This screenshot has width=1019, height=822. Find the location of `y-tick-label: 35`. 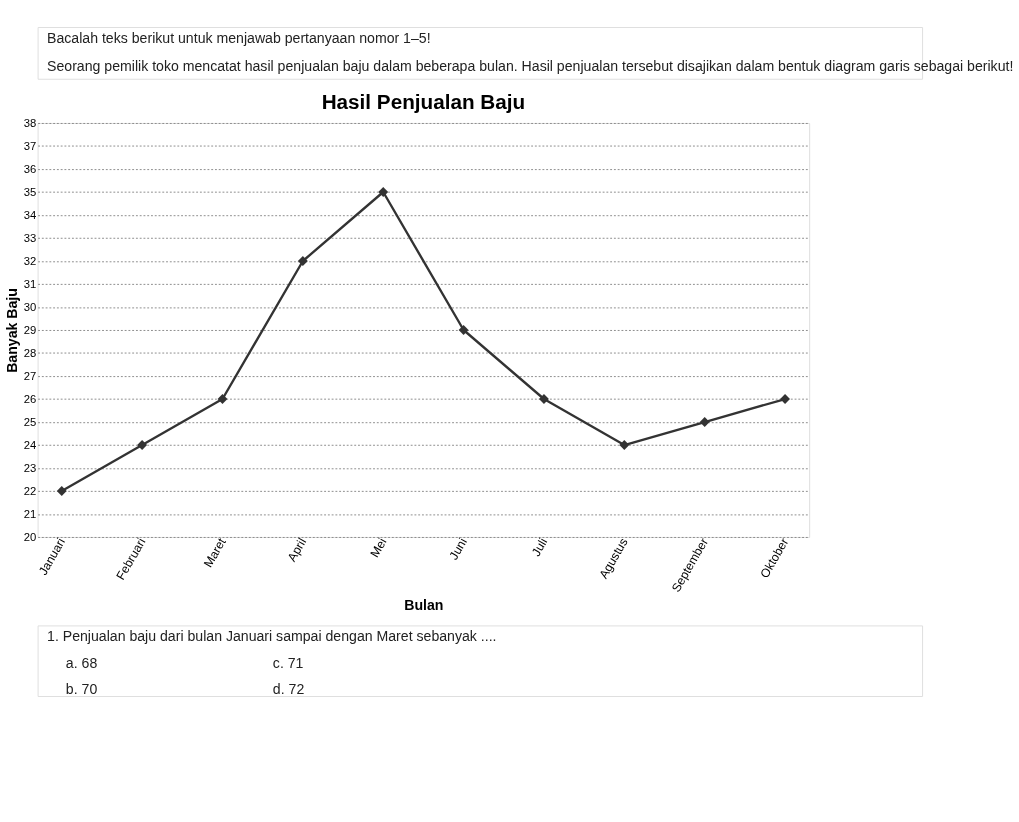

y-tick-label: 35 is located at coordinates (30, 192).